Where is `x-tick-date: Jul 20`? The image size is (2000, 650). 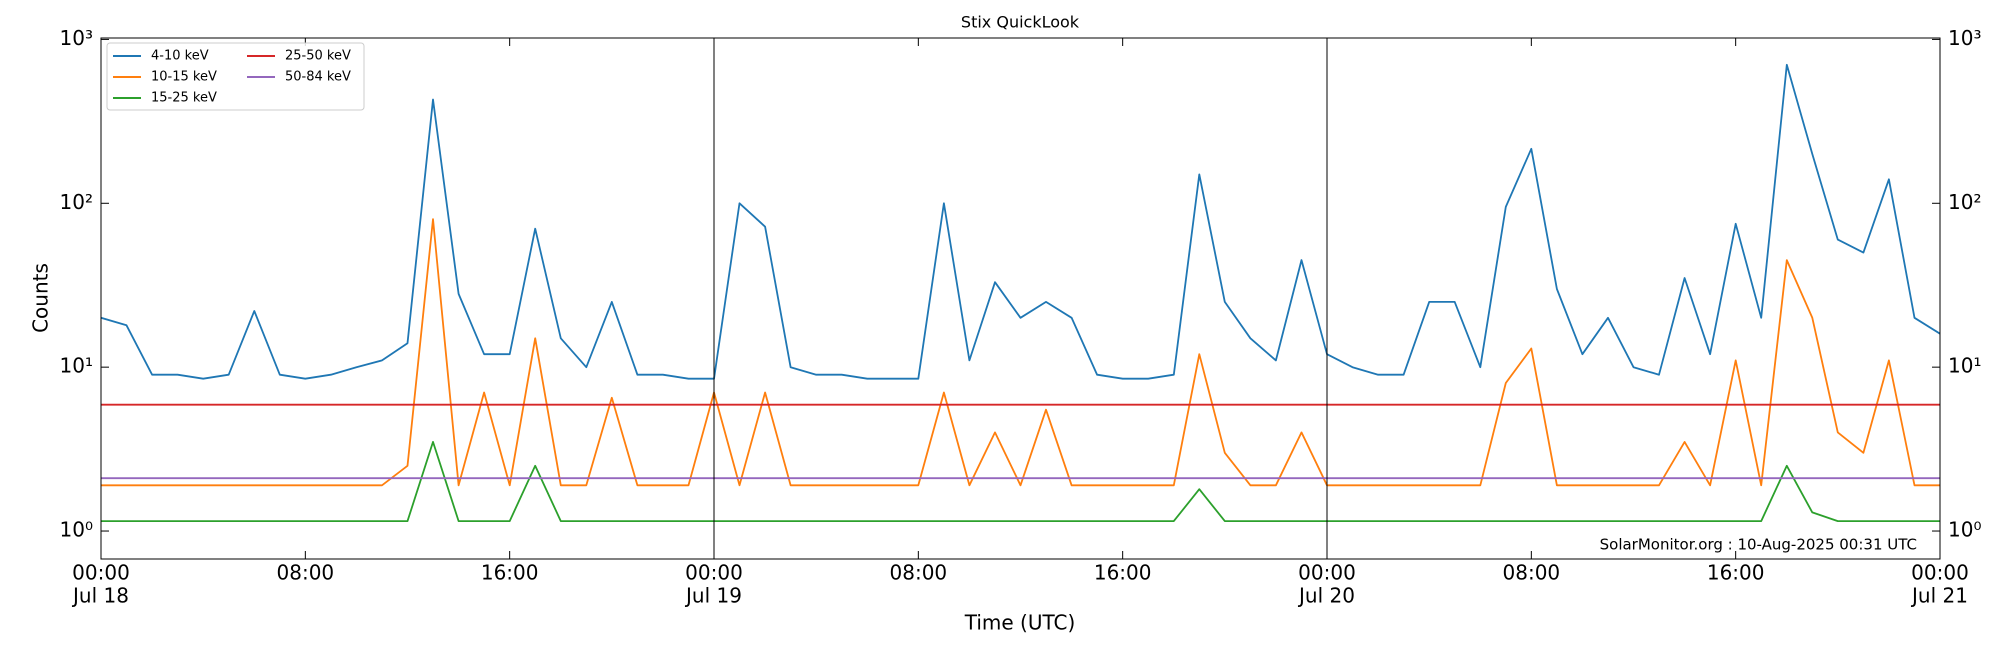 x-tick-date: Jul 20 is located at coordinates (1326, 596).